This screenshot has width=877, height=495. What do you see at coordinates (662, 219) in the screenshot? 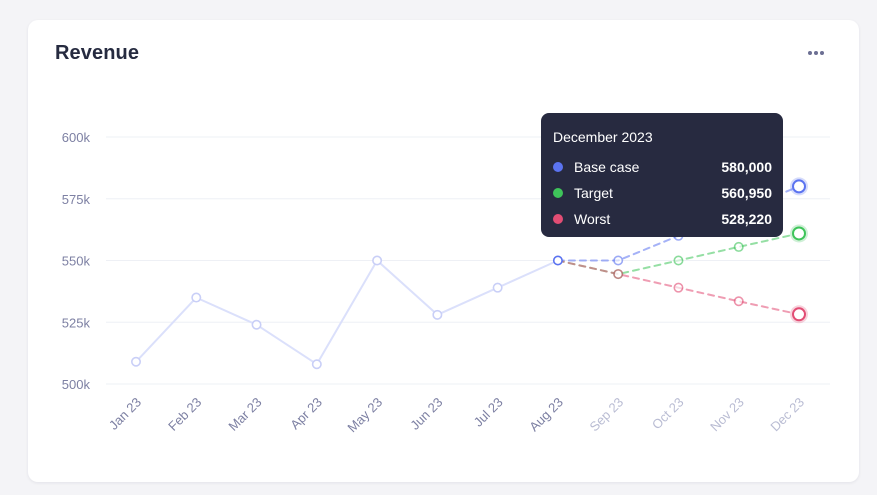
I see `tooltip-row-worst: Worst 528,220` at bounding box center [662, 219].